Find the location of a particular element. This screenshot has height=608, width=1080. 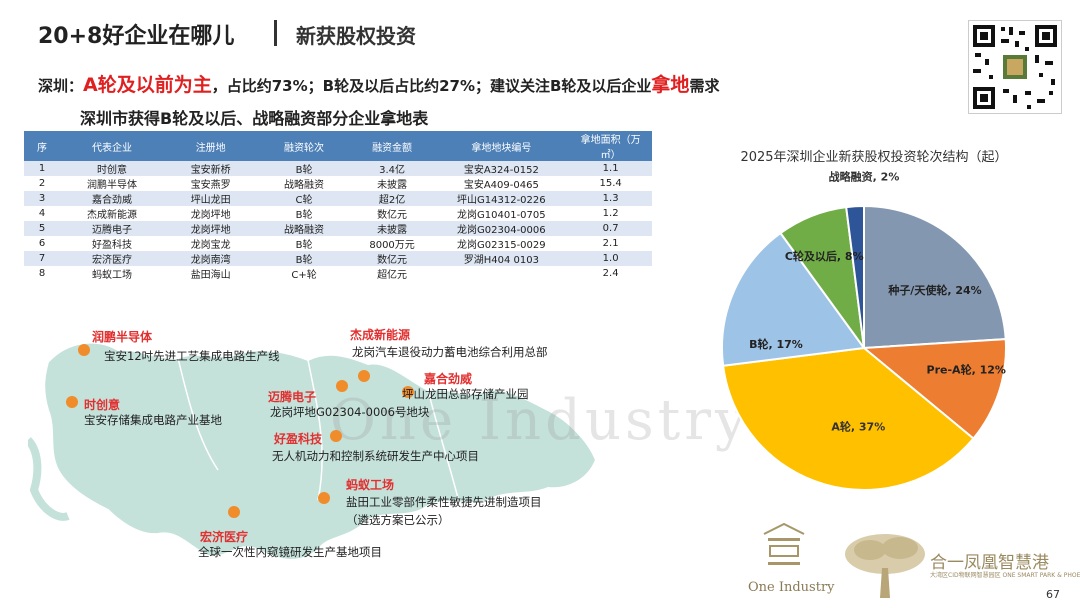

table-cell: 龙岗G02304-0006 is located at coordinates (501, 228).